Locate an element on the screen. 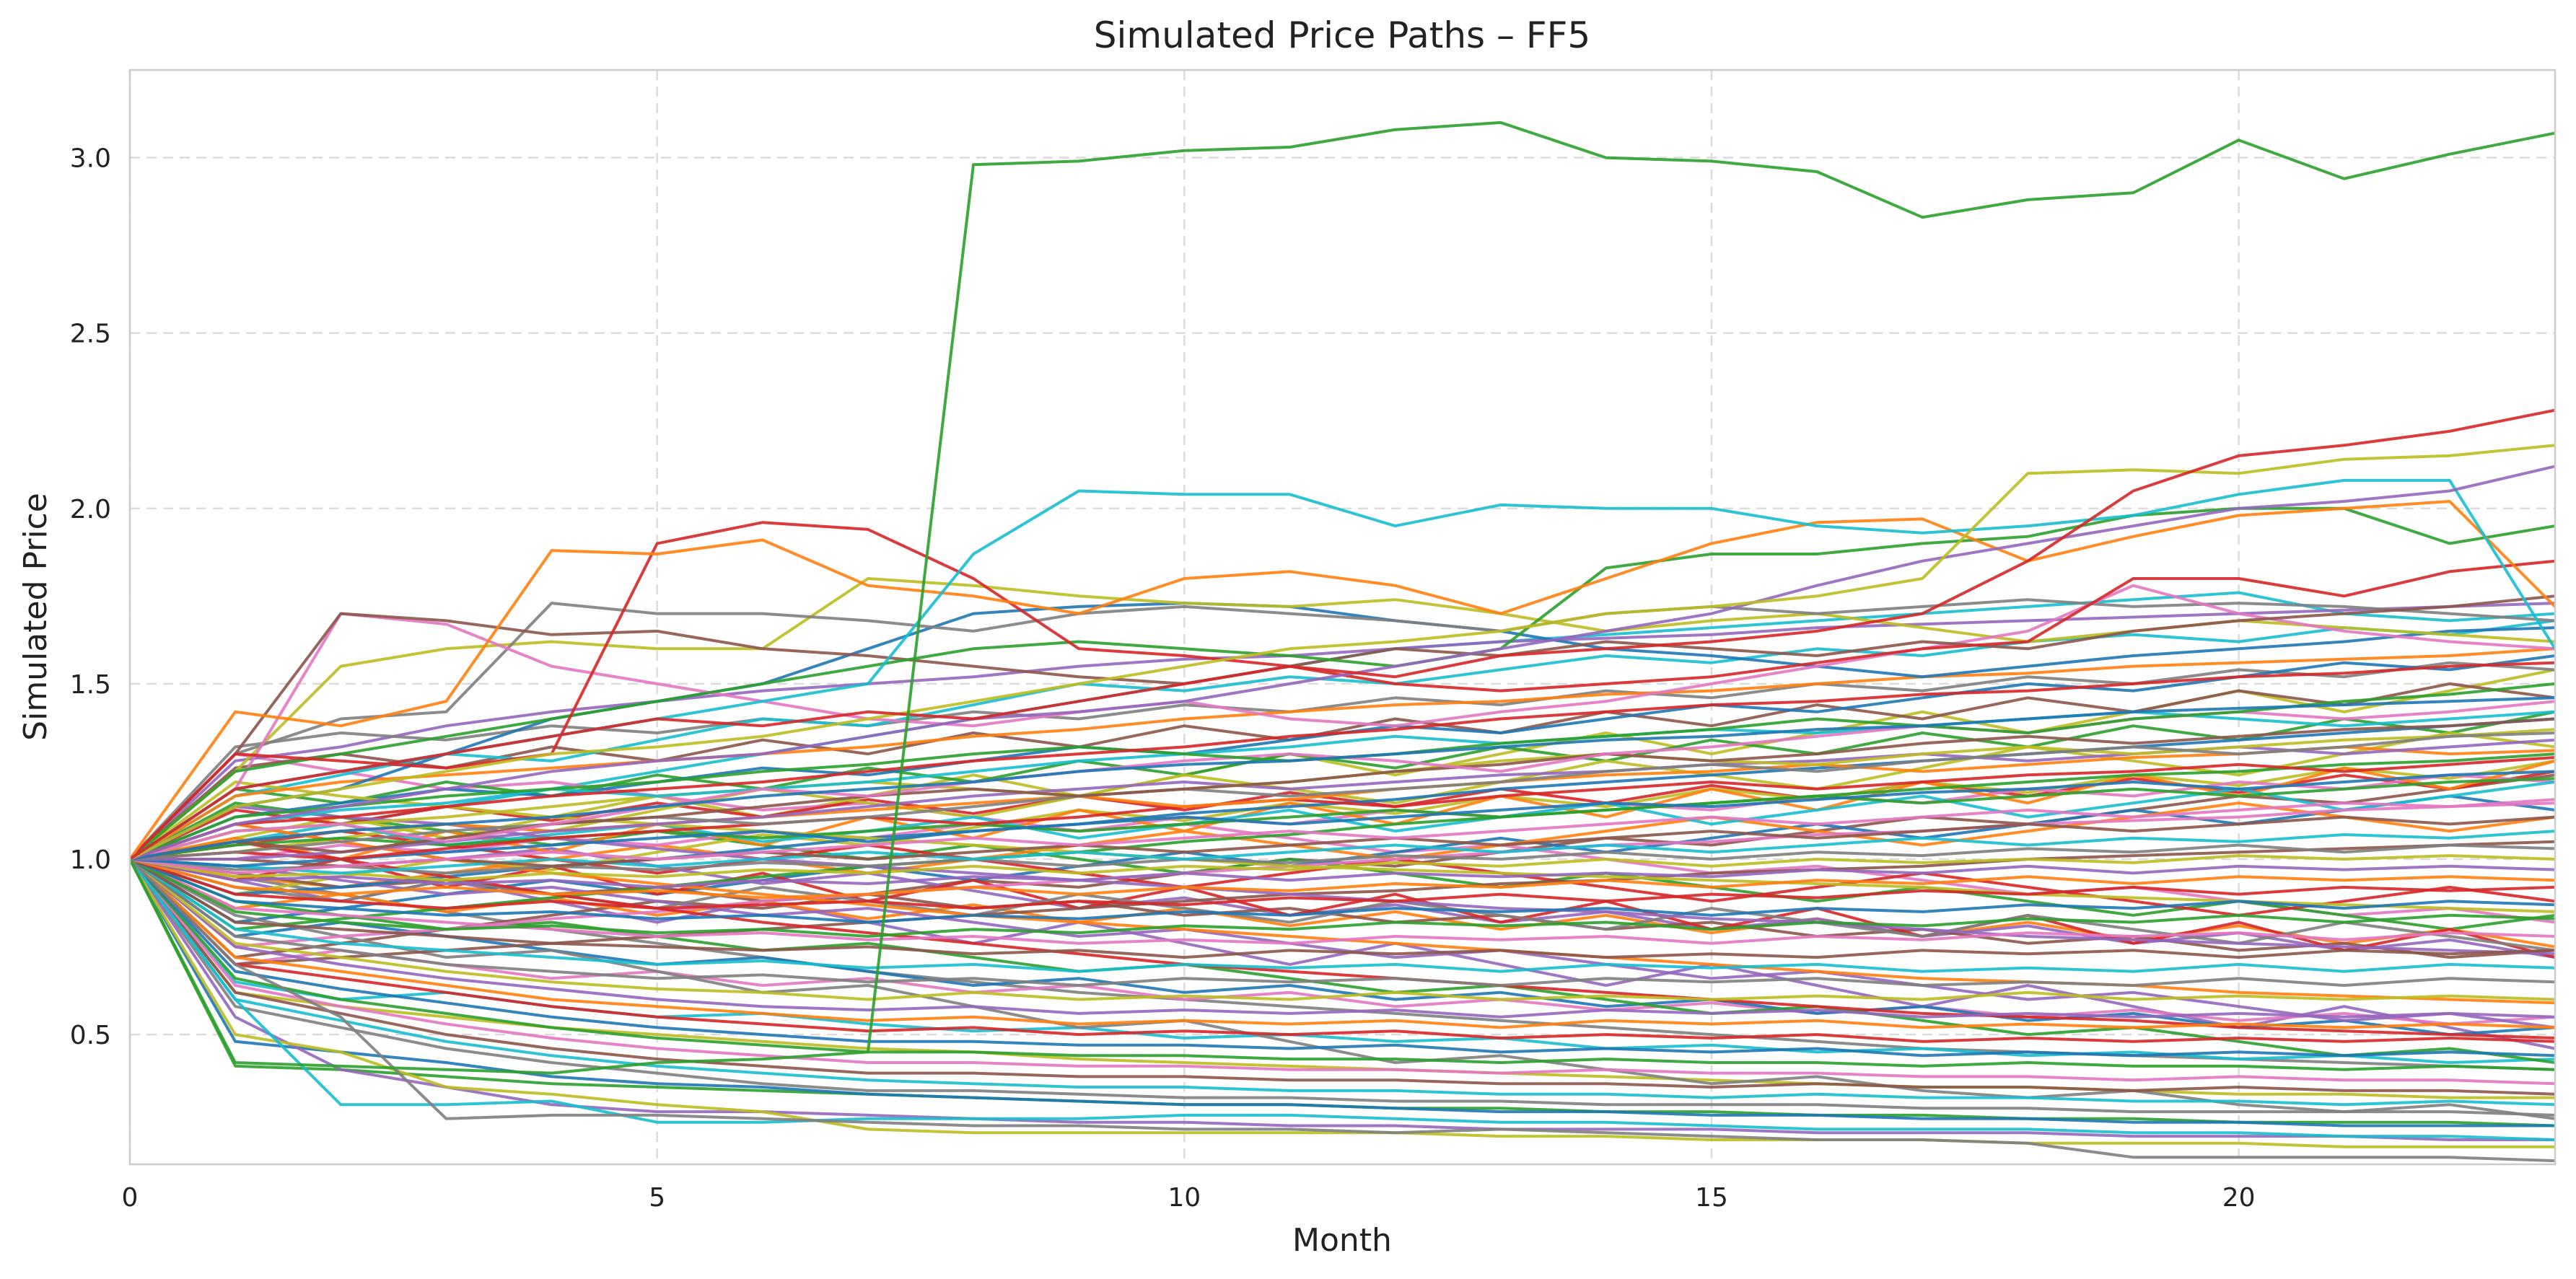 The height and width of the screenshot is (1279, 2576). y-tick-label: 3.0 is located at coordinates (90, 159).